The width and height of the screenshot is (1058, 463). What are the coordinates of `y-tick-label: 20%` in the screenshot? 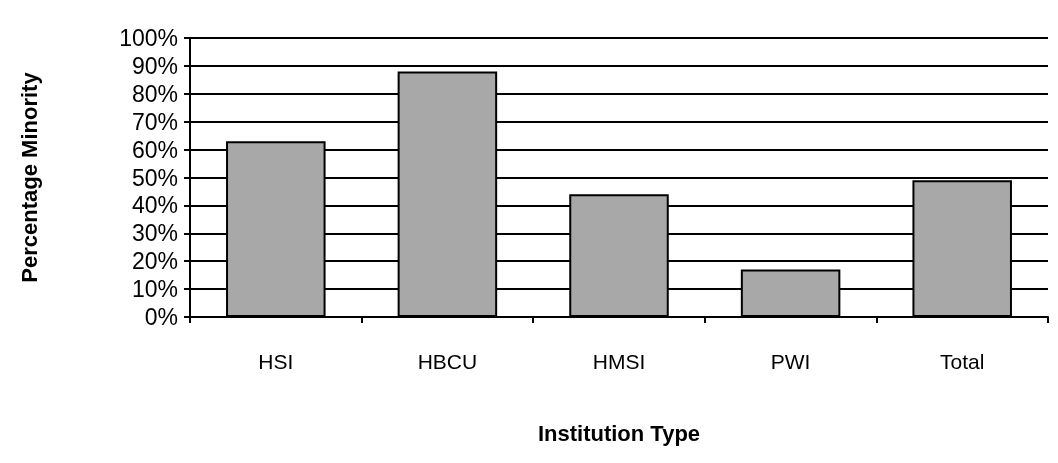 It's located at (154, 261).